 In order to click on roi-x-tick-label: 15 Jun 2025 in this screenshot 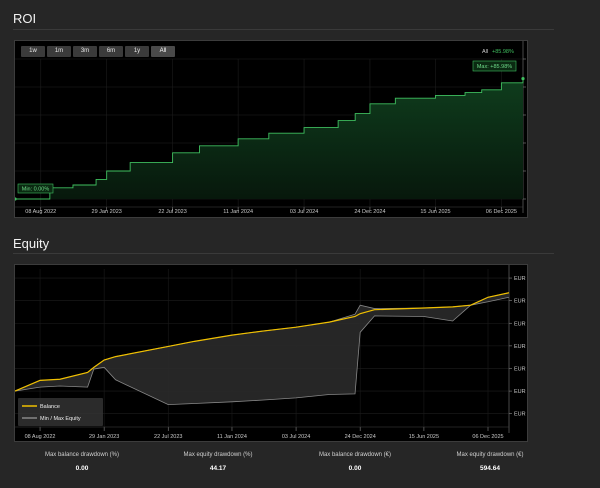, I will do `click(435, 212)`.